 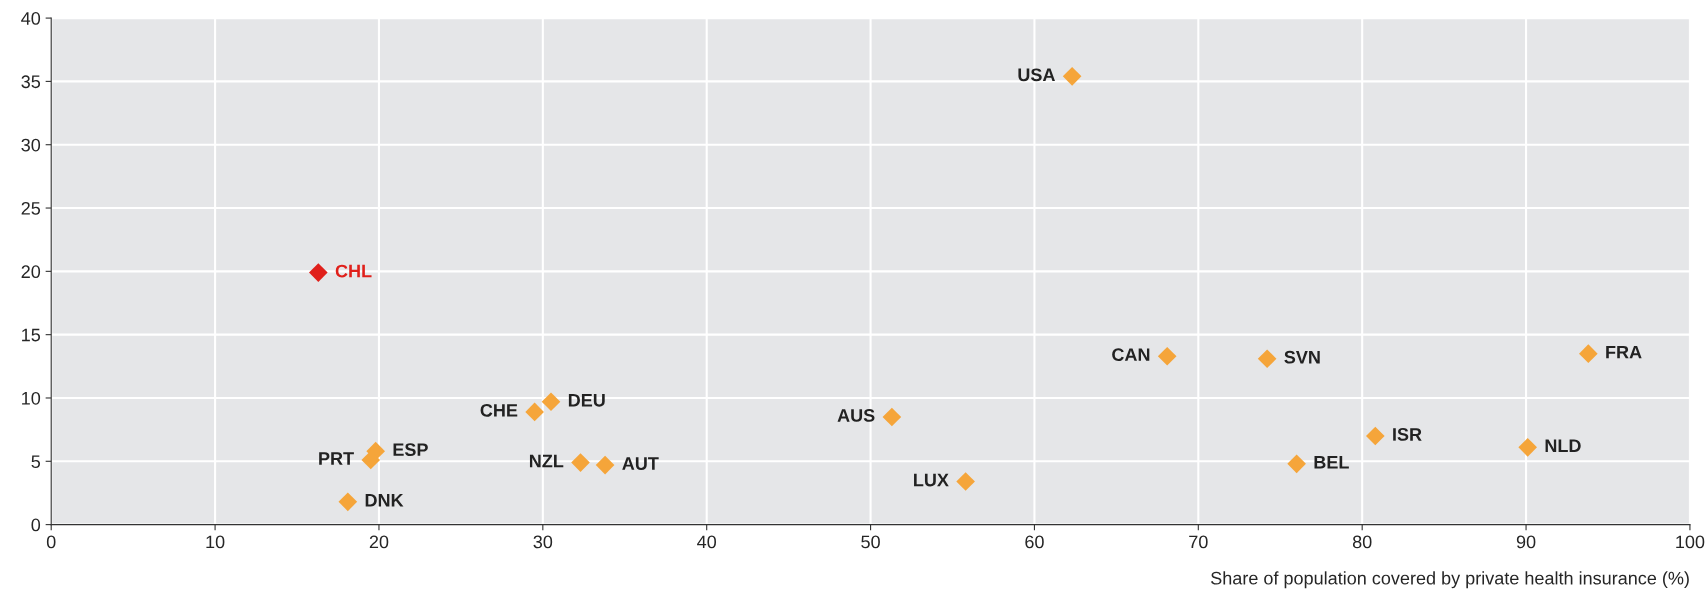 What do you see at coordinates (1131, 355) in the screenshot?
I see `series-label: CAN` at bounding box center [1131, 355].